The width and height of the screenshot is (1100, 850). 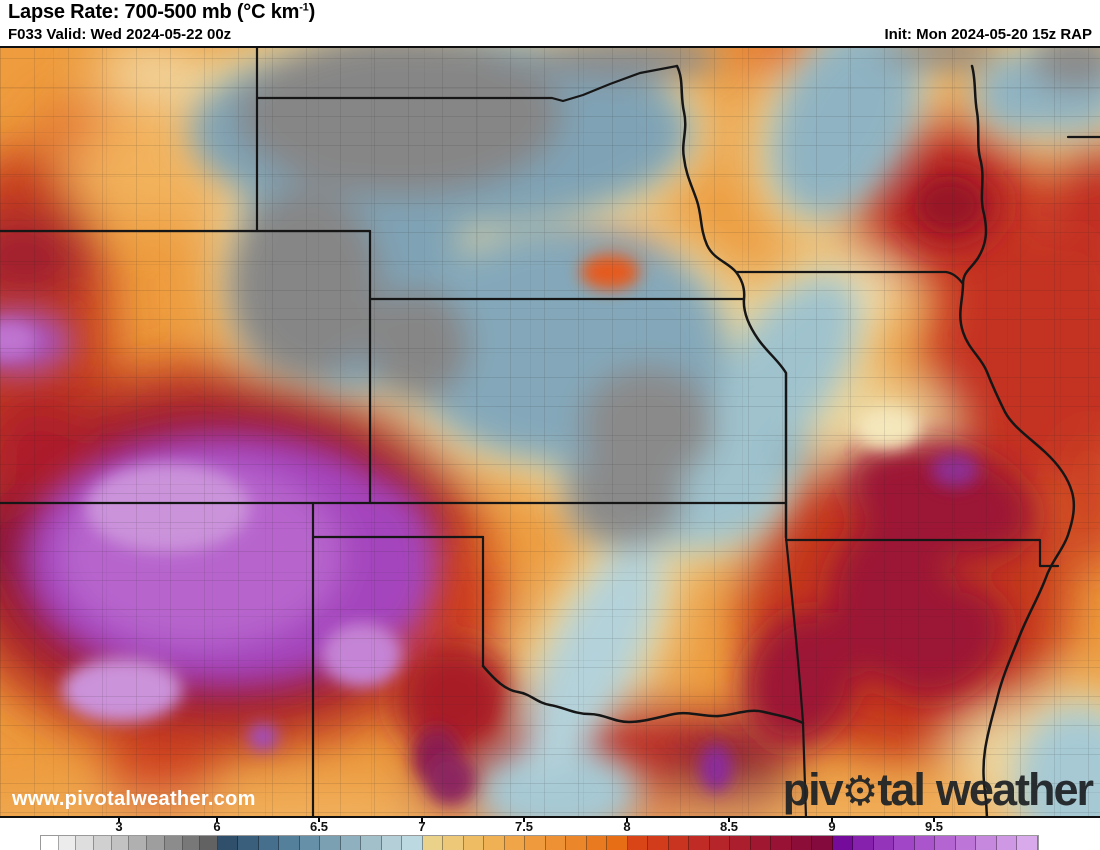 I want to click on pivotal-weather-logo: piv⚙tal weather, so click(x=938, y=789).